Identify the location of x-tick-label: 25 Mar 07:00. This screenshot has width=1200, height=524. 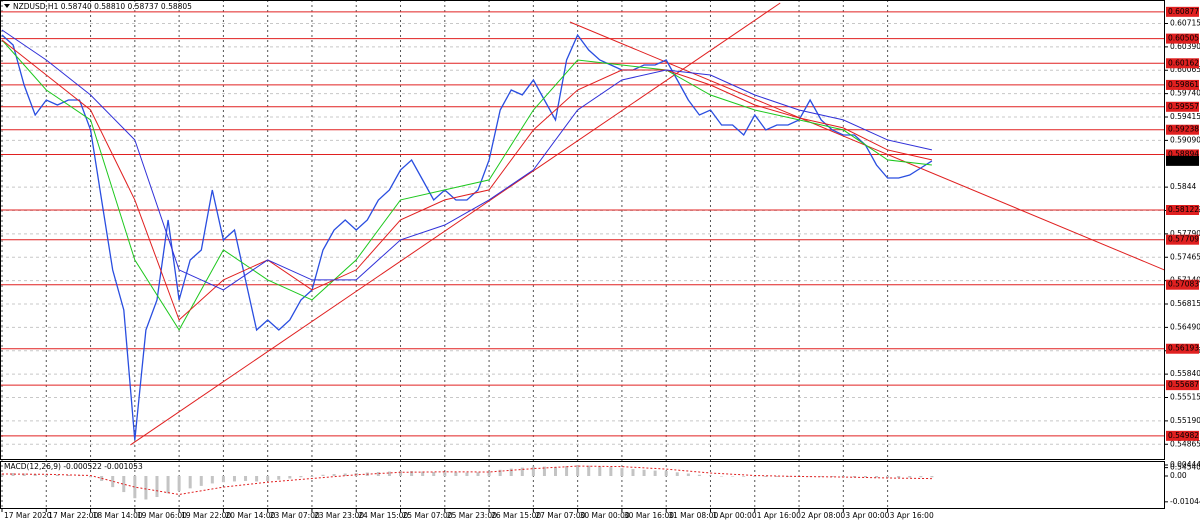
(428, 515).